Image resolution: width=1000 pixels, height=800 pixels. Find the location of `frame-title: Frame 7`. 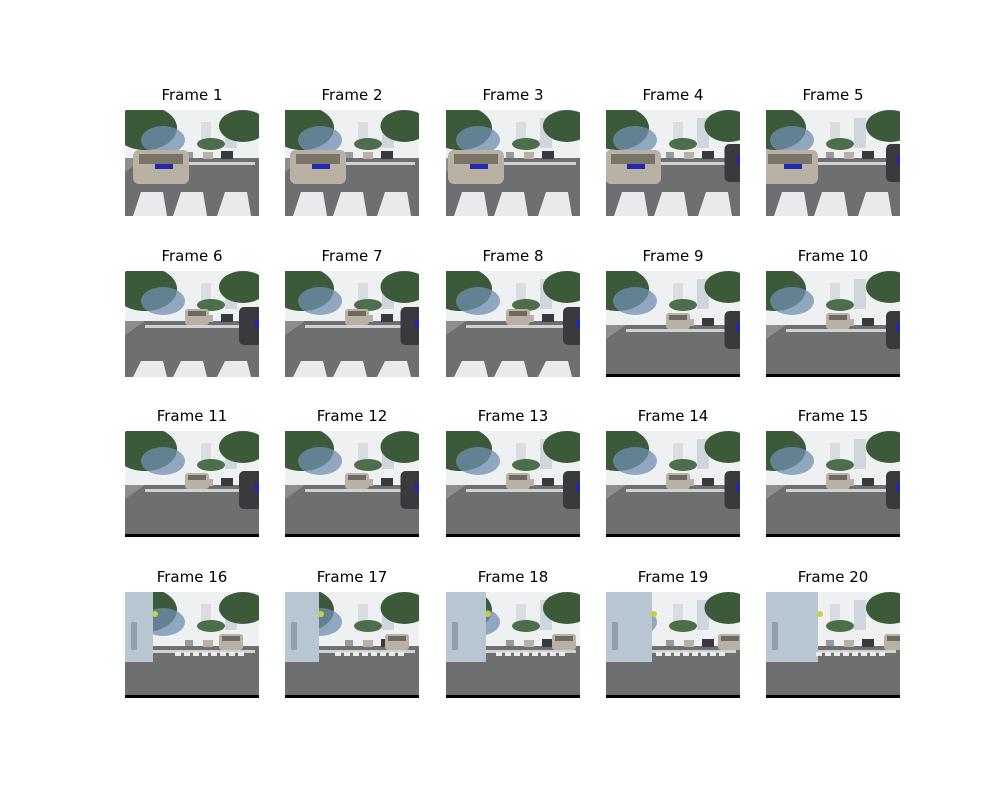

frame-title: Frame 7 is located at coordinates (352, 256).